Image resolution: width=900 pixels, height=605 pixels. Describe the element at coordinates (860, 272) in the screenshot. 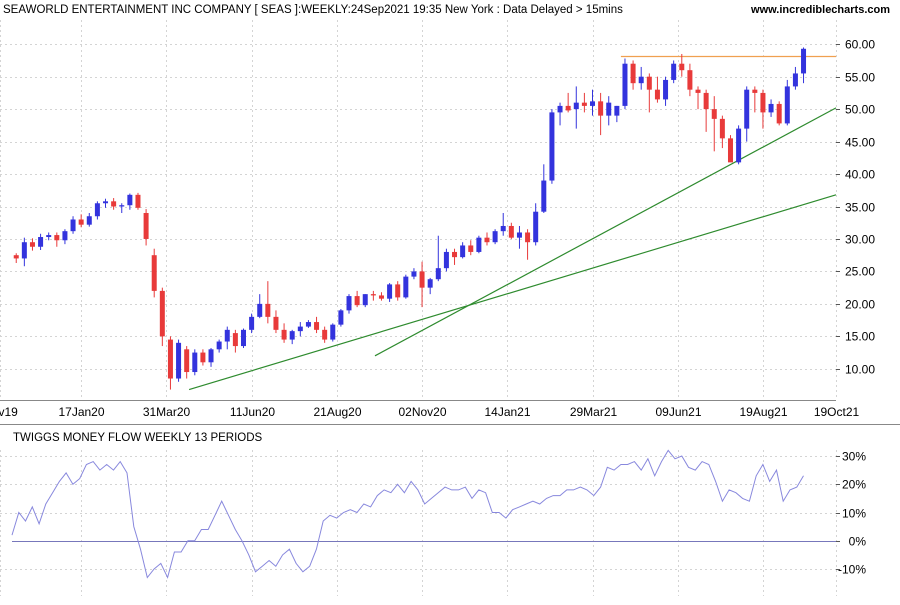

I see `price-y-tick-label: 25.00` at that location.